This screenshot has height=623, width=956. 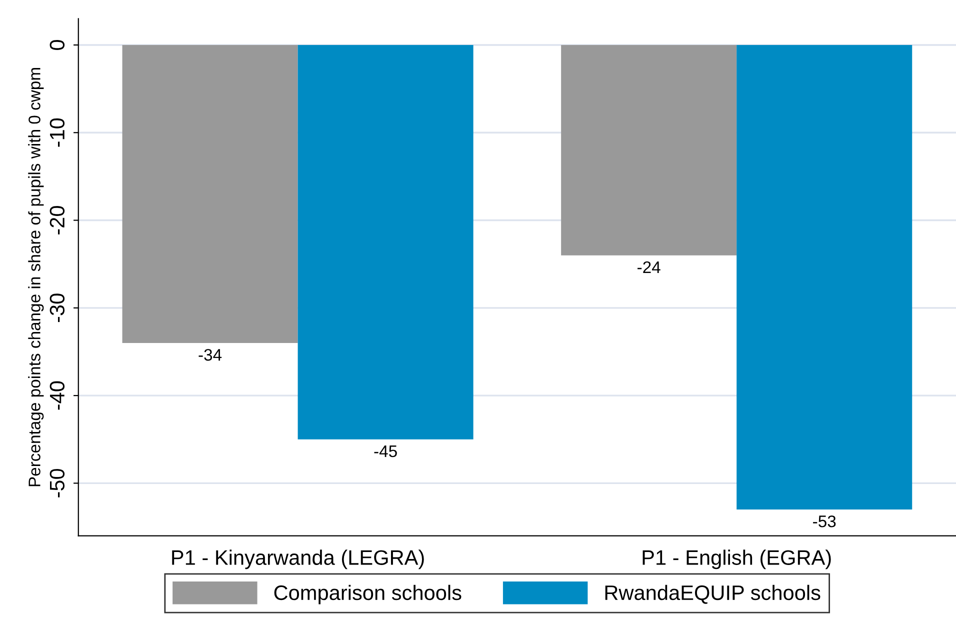 What do you see at coordinates (649, 267) in the screenshot?
I see `data-label: -24` at bounding box center [649, 267].